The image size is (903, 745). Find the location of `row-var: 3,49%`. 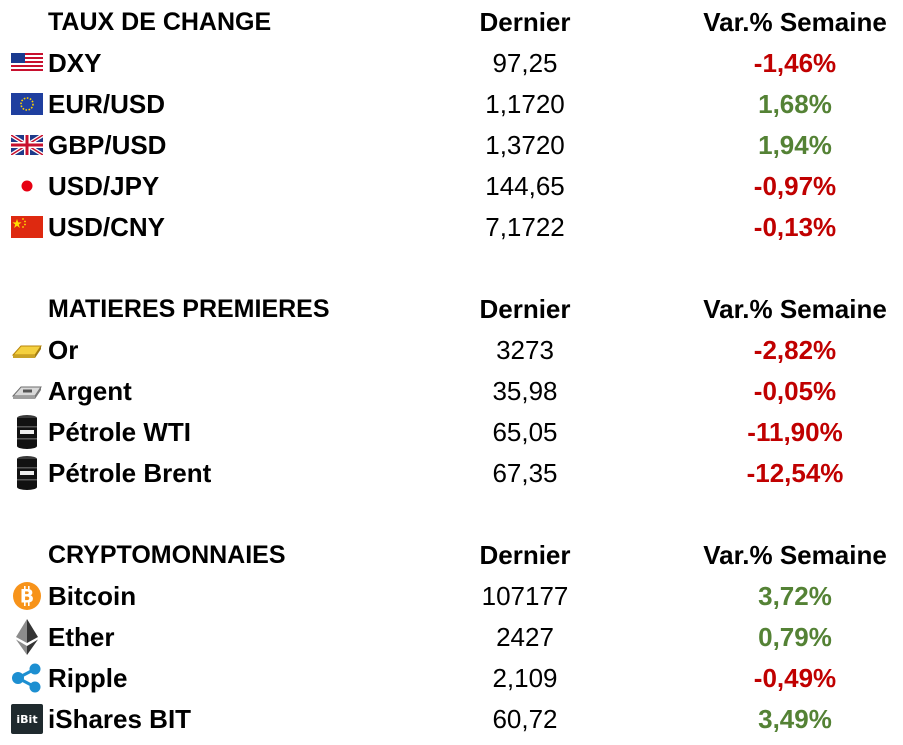

row-var: 3,49% is located at coordinates (795, 719).